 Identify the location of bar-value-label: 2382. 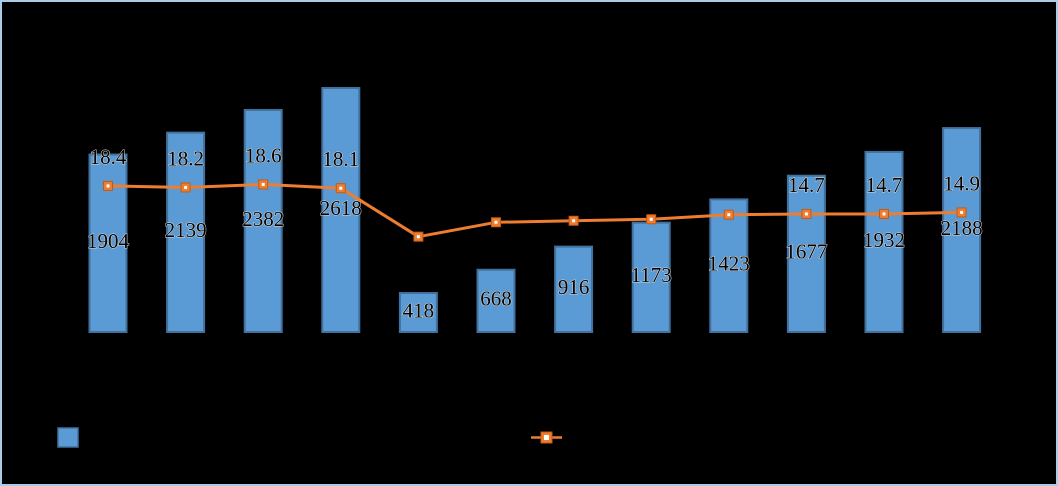
(263, 219).